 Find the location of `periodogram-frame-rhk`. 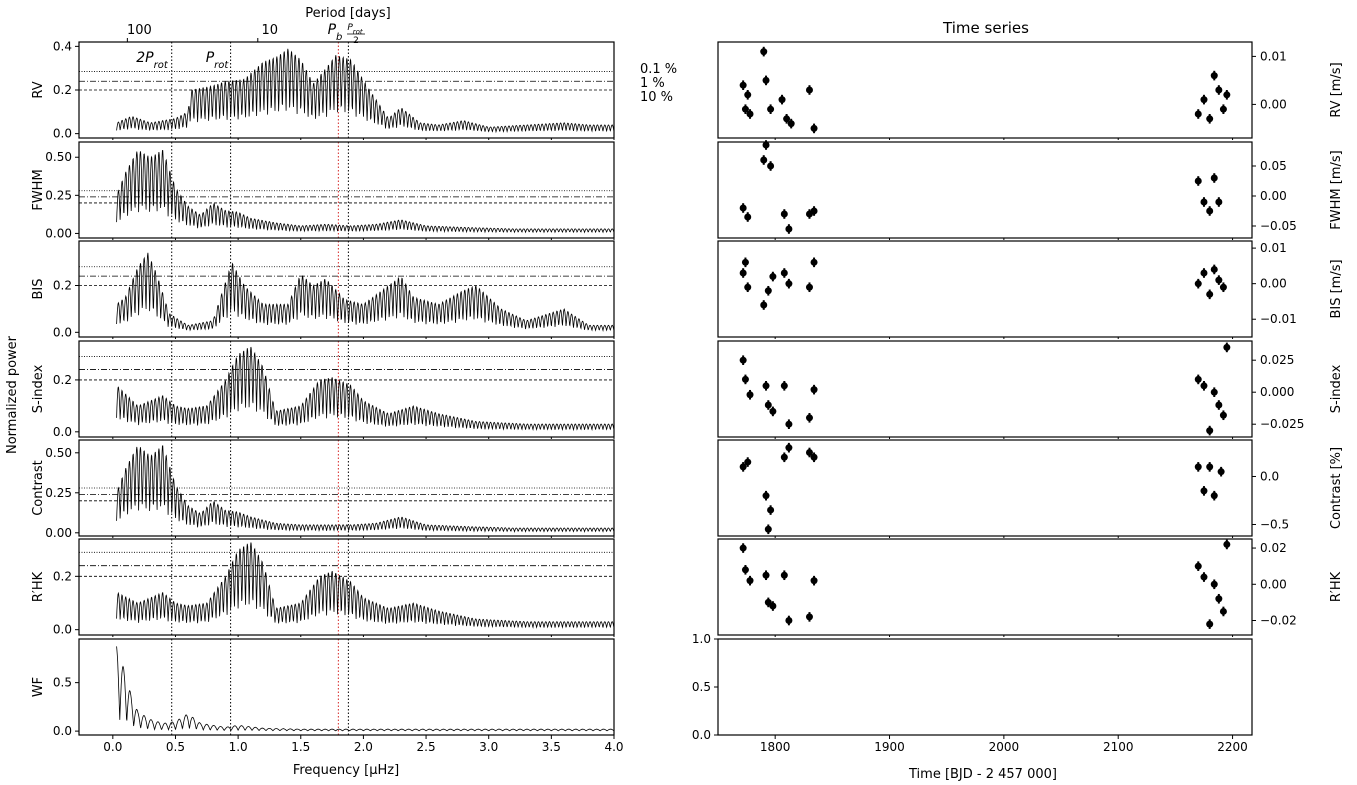

periodogram-frame-rhk is located at coordinates (346, 587).